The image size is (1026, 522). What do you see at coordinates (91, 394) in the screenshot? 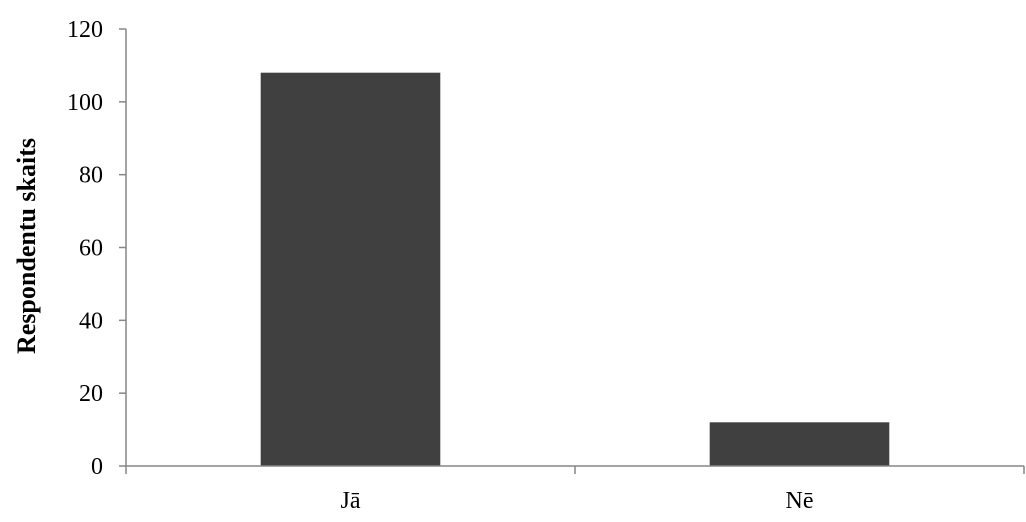
I see `y-tick-label: 20` at bounding box center [91, 394].